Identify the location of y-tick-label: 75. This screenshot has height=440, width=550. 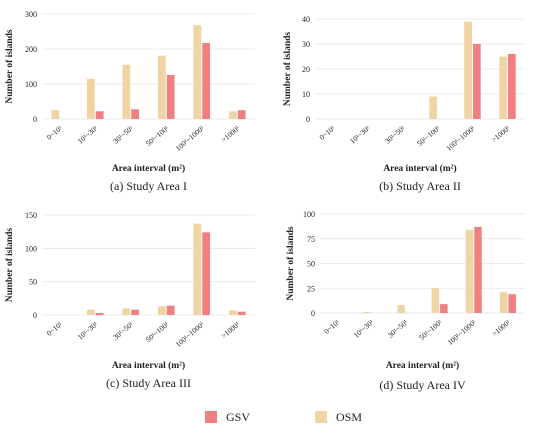
(311, 239).